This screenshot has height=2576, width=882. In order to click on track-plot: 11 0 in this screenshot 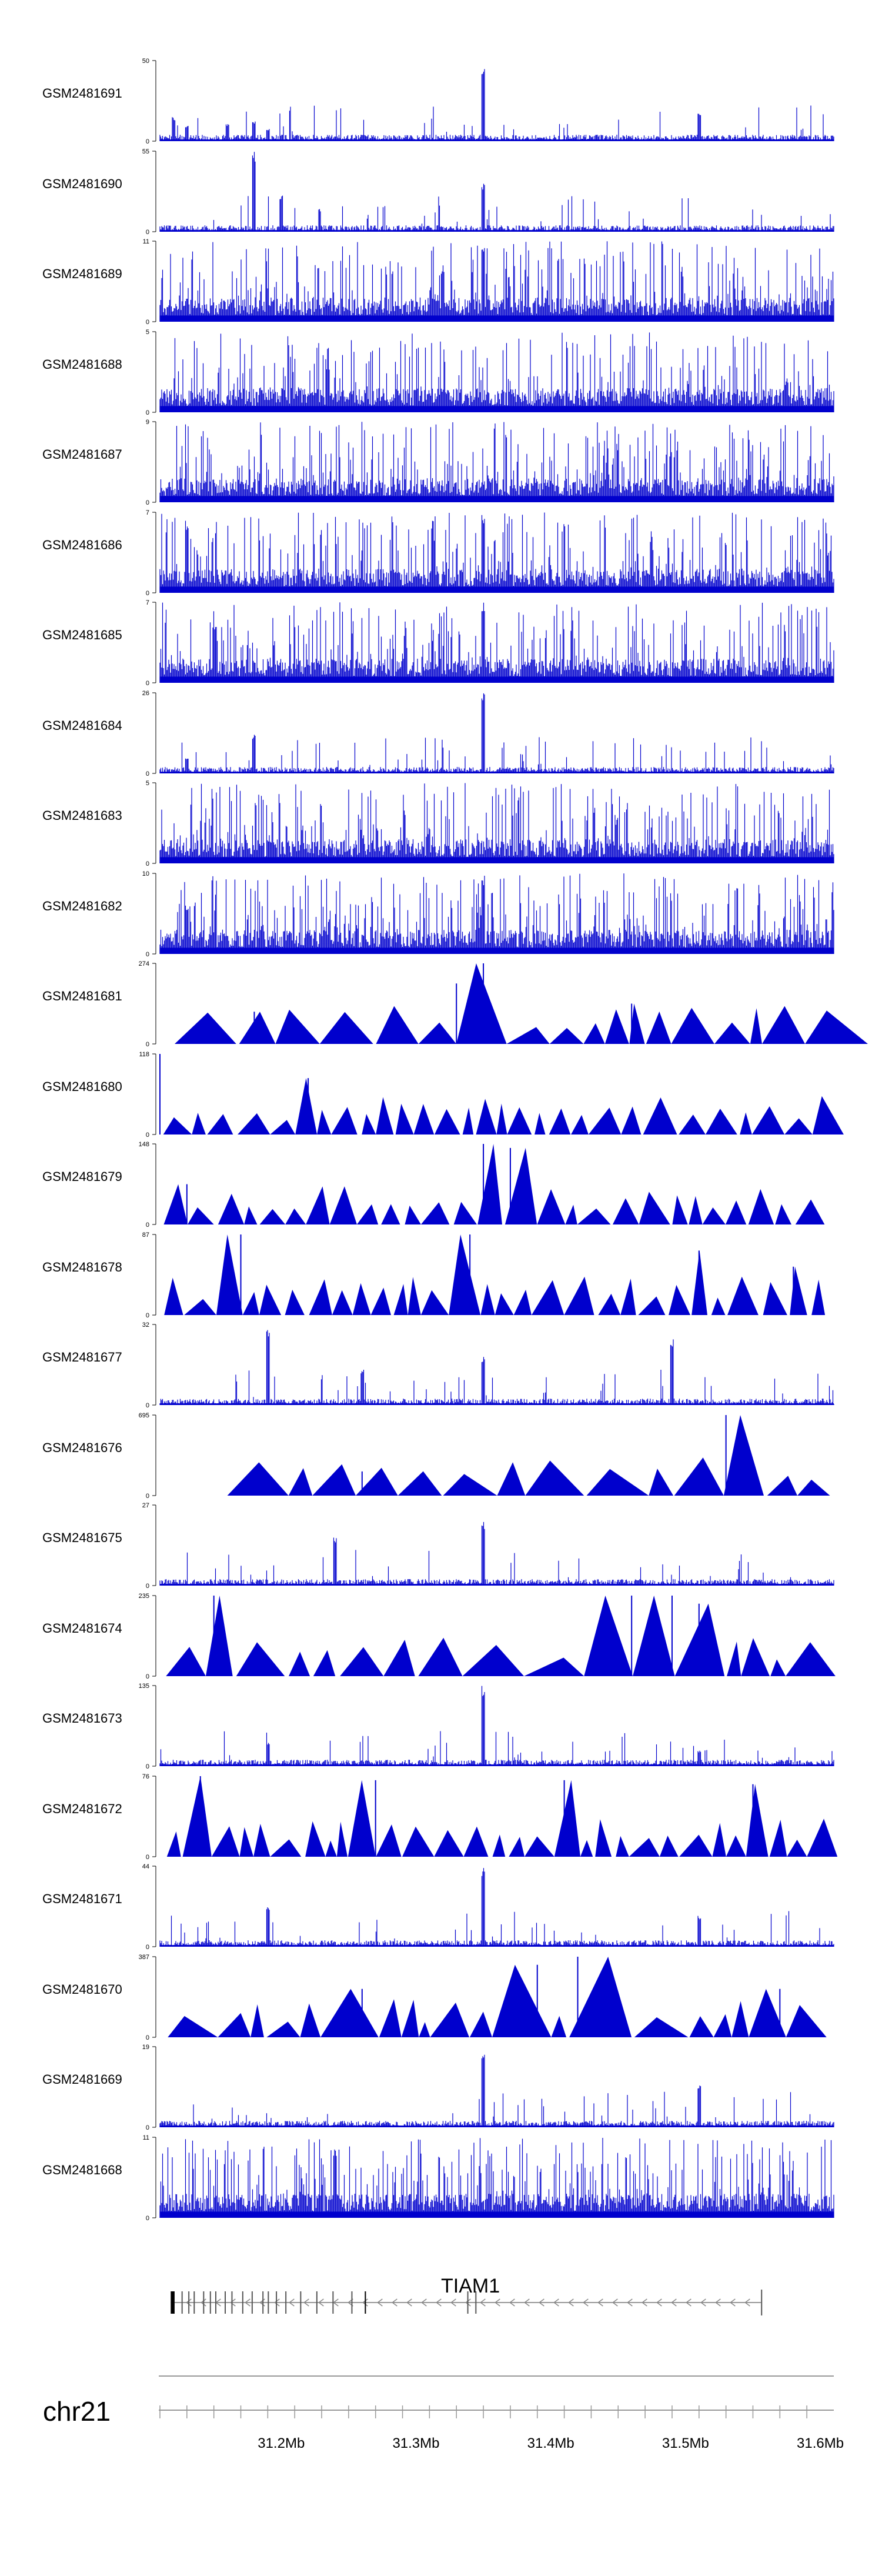, I will do `click(488, 2178)`.